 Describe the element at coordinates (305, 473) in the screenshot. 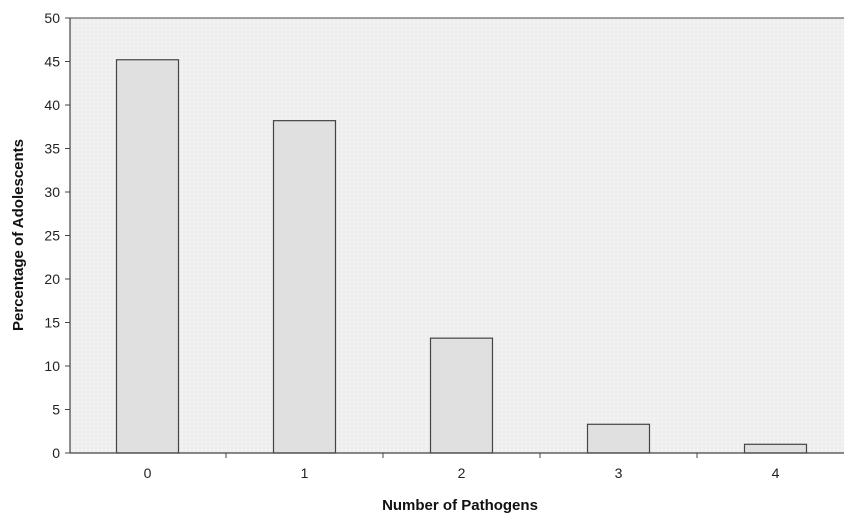

I see `x-tick-label: 1` at that location.